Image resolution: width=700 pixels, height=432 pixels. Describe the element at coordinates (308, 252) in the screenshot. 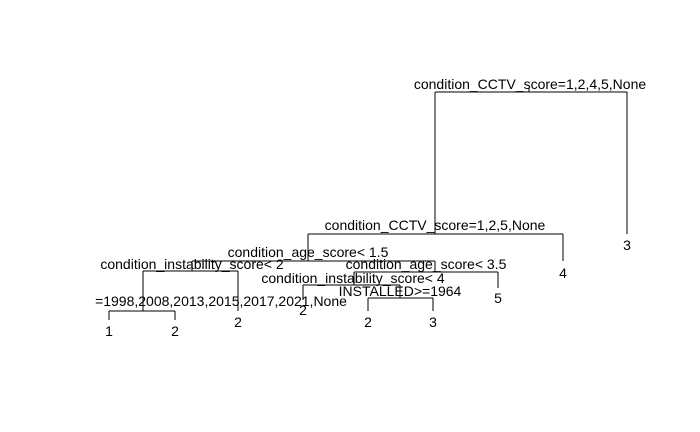

I see `split-label-s2: condition_age_score< 1.5` at that location.